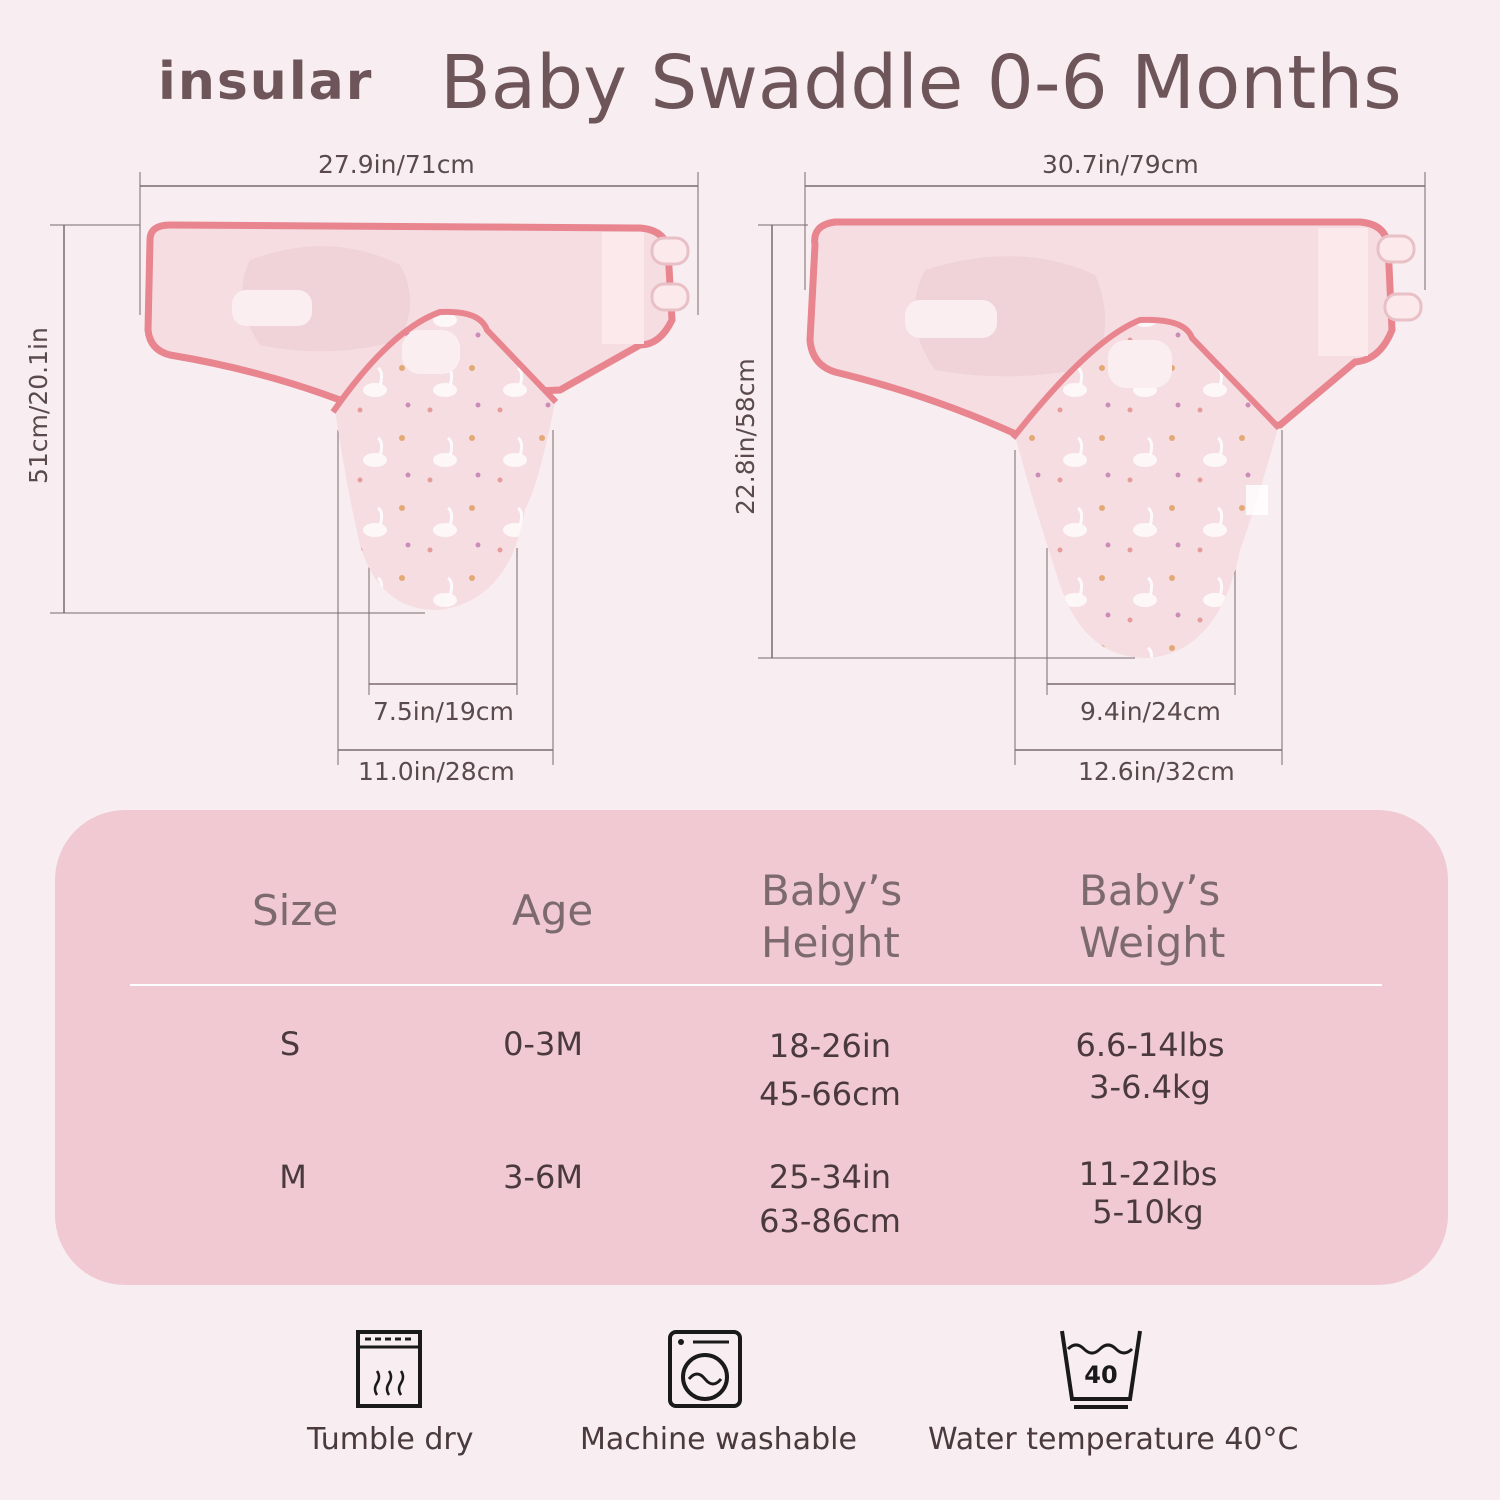  What do you see at coordinates (390, 1439) in the screenshot?
I see `tumble-dry-label: Tumble dry` at bounding box center [390, 1439].